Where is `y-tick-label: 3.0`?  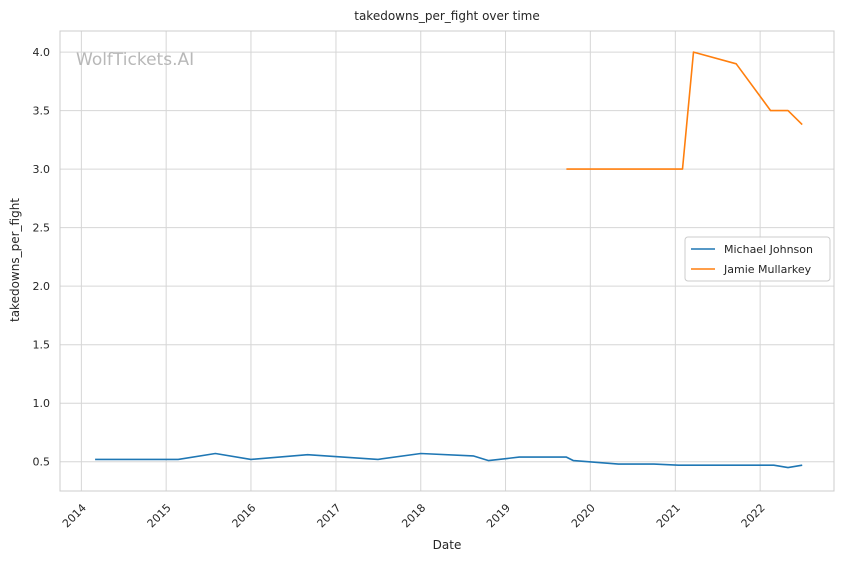 y-tick-label: 3.0 is located at coordinates (42, 169).